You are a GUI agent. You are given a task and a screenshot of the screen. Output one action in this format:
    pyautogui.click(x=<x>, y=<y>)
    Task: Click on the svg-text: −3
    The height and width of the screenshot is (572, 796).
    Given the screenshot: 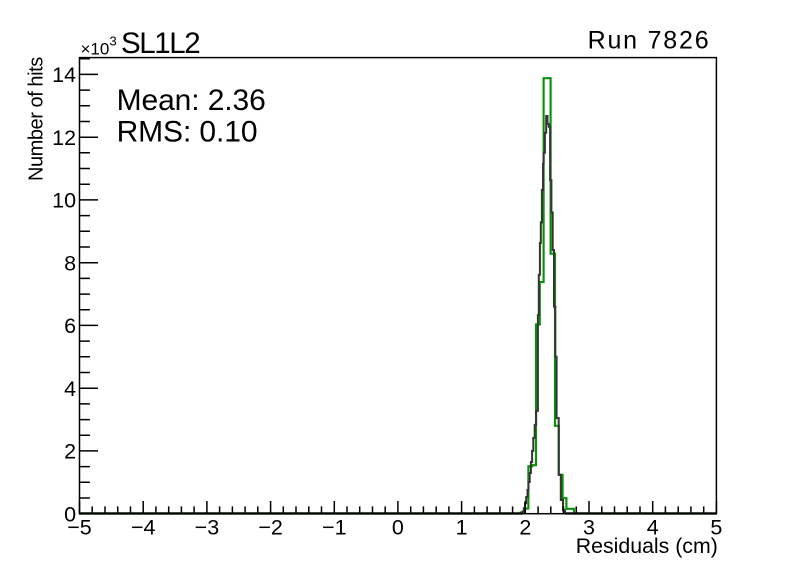 What is the action you would take?
    pyautogui.click(x=207, y=528)
    